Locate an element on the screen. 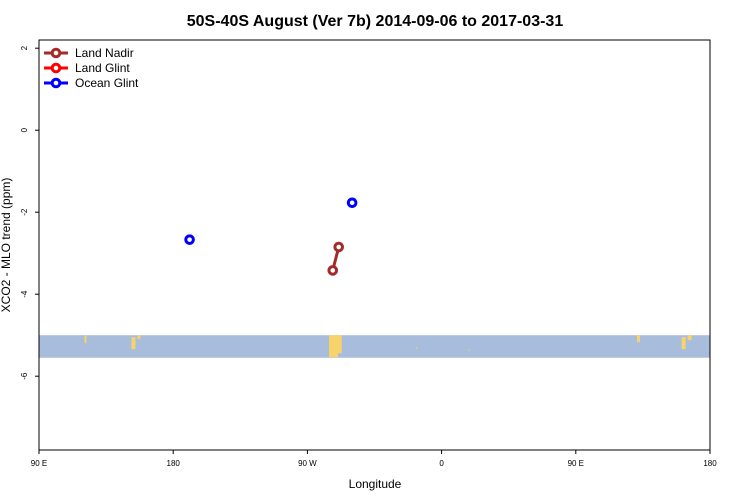 This screenshot has height=500, width=750. y-axis-label: XCO2 - MLO trend (ppm) is located at coordinates (6, 245).